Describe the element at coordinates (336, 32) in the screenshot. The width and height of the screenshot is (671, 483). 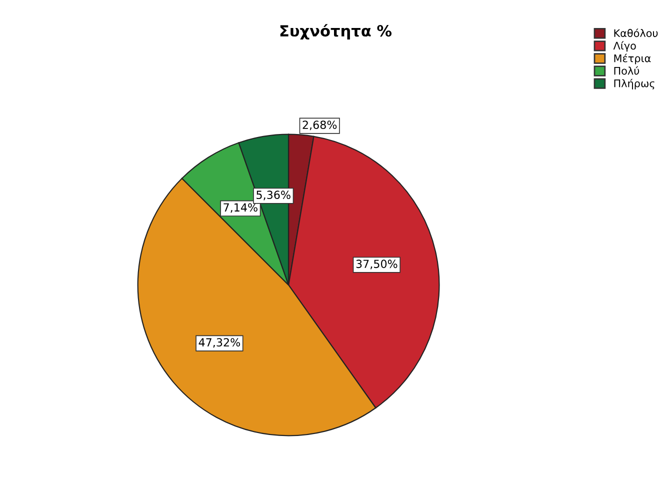
I see `chart-title: Συχνότητα %` at that location.